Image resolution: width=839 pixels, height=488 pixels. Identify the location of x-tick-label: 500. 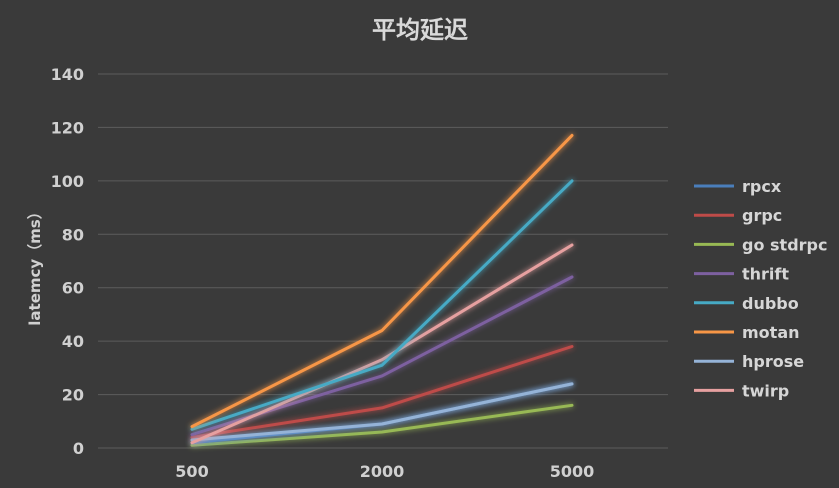
(191, 471).